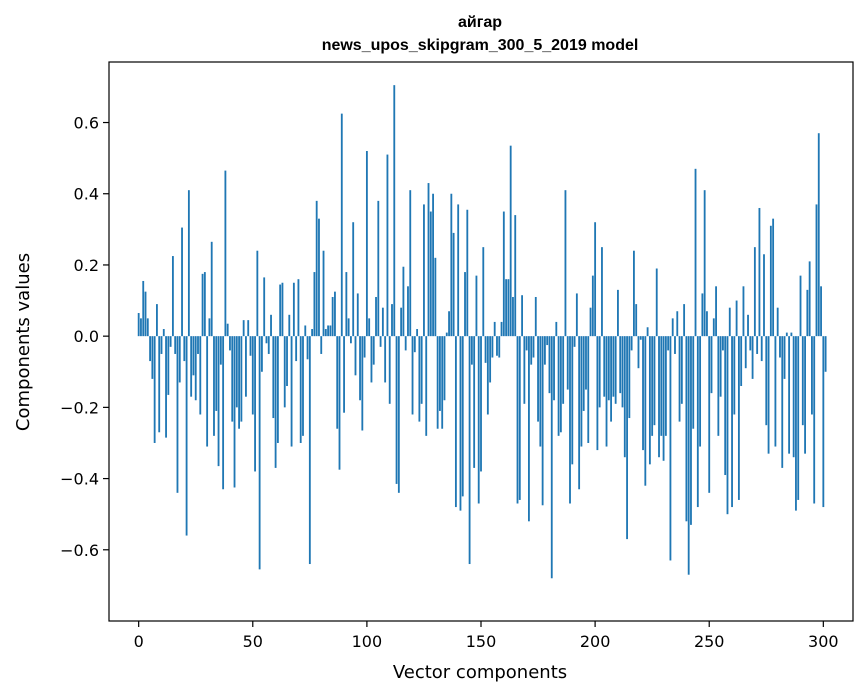 The width and height of the screenshot is (867, 696). What do you see at coordinates (253, 641) in the screenshot?
I see `x-tick-label: 50` at bounding box center [253, 641].